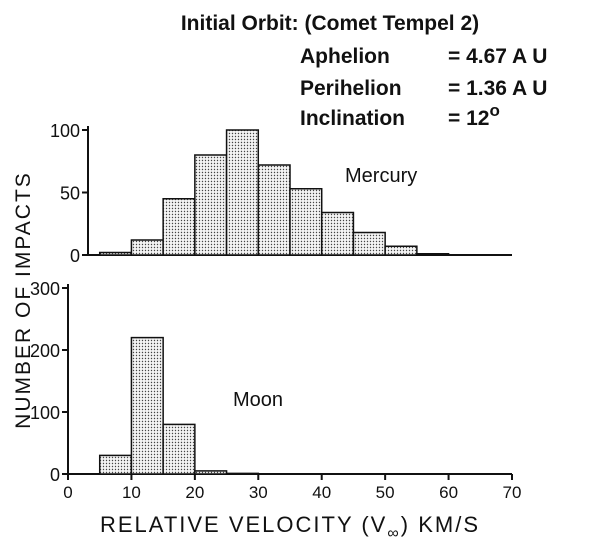  Describe the element at coordinates (448, 492) in the screenshot. I see `x-tick-label: 60` at that location.